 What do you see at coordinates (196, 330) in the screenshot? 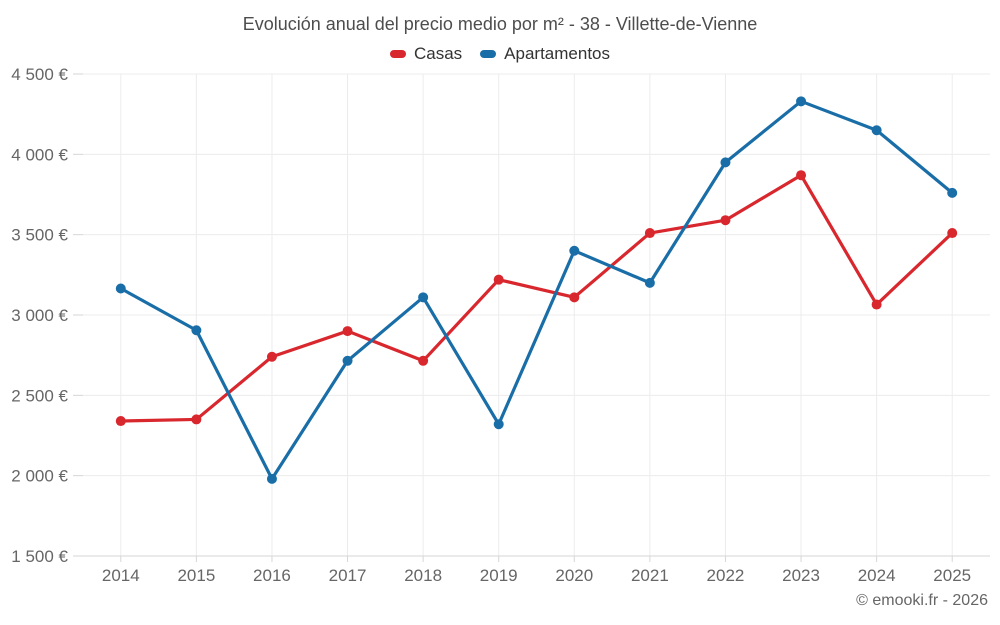
I see `data-point-apartamentos-2015` at bounding box center [196, 330].